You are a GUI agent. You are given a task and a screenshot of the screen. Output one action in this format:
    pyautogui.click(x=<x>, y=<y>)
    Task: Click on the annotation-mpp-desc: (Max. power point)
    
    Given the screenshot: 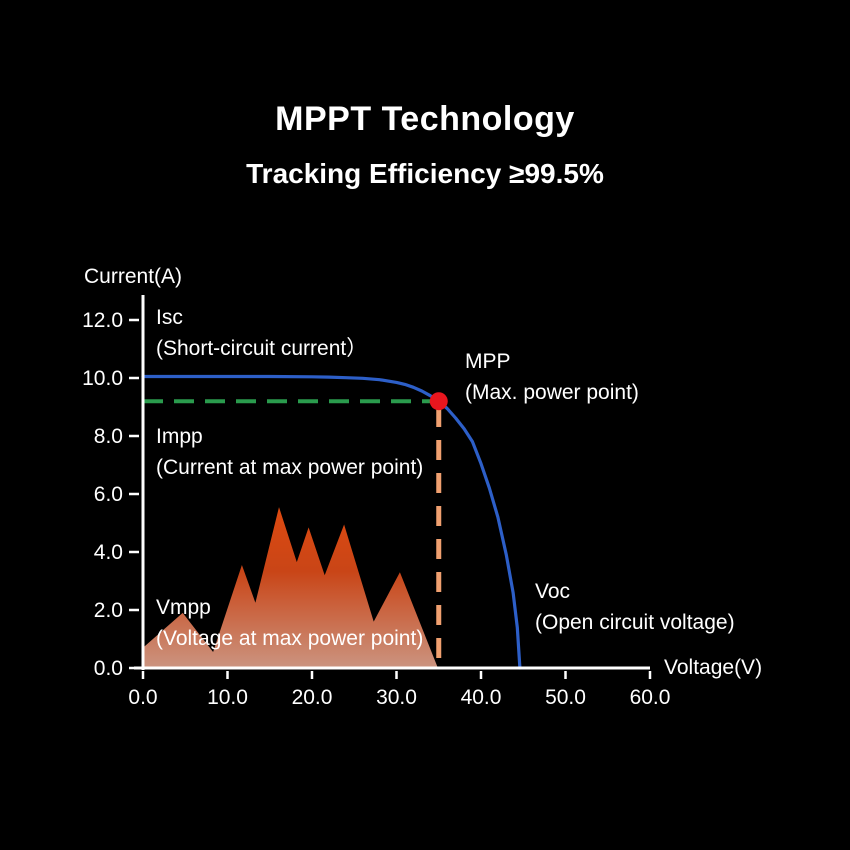 What is the action you would take?
    pyautogui.click(x=552, y=392)
    